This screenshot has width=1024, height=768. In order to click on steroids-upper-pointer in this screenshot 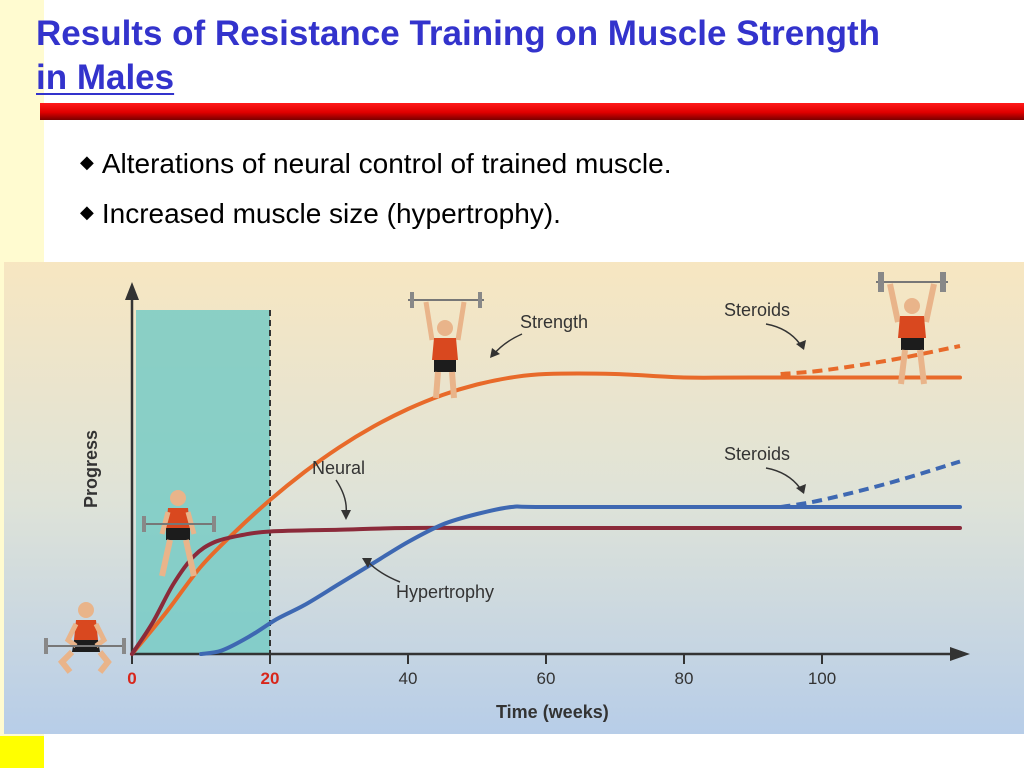, I will do `click(783, 334)`.